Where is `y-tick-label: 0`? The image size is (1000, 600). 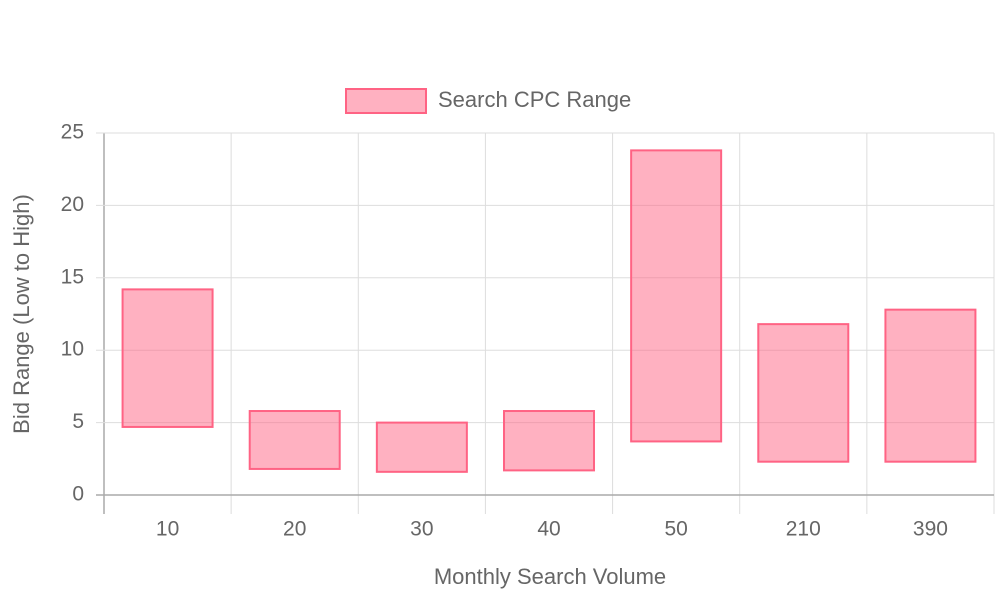 y-tick-label: 0 is located at coordinates (78, 494).